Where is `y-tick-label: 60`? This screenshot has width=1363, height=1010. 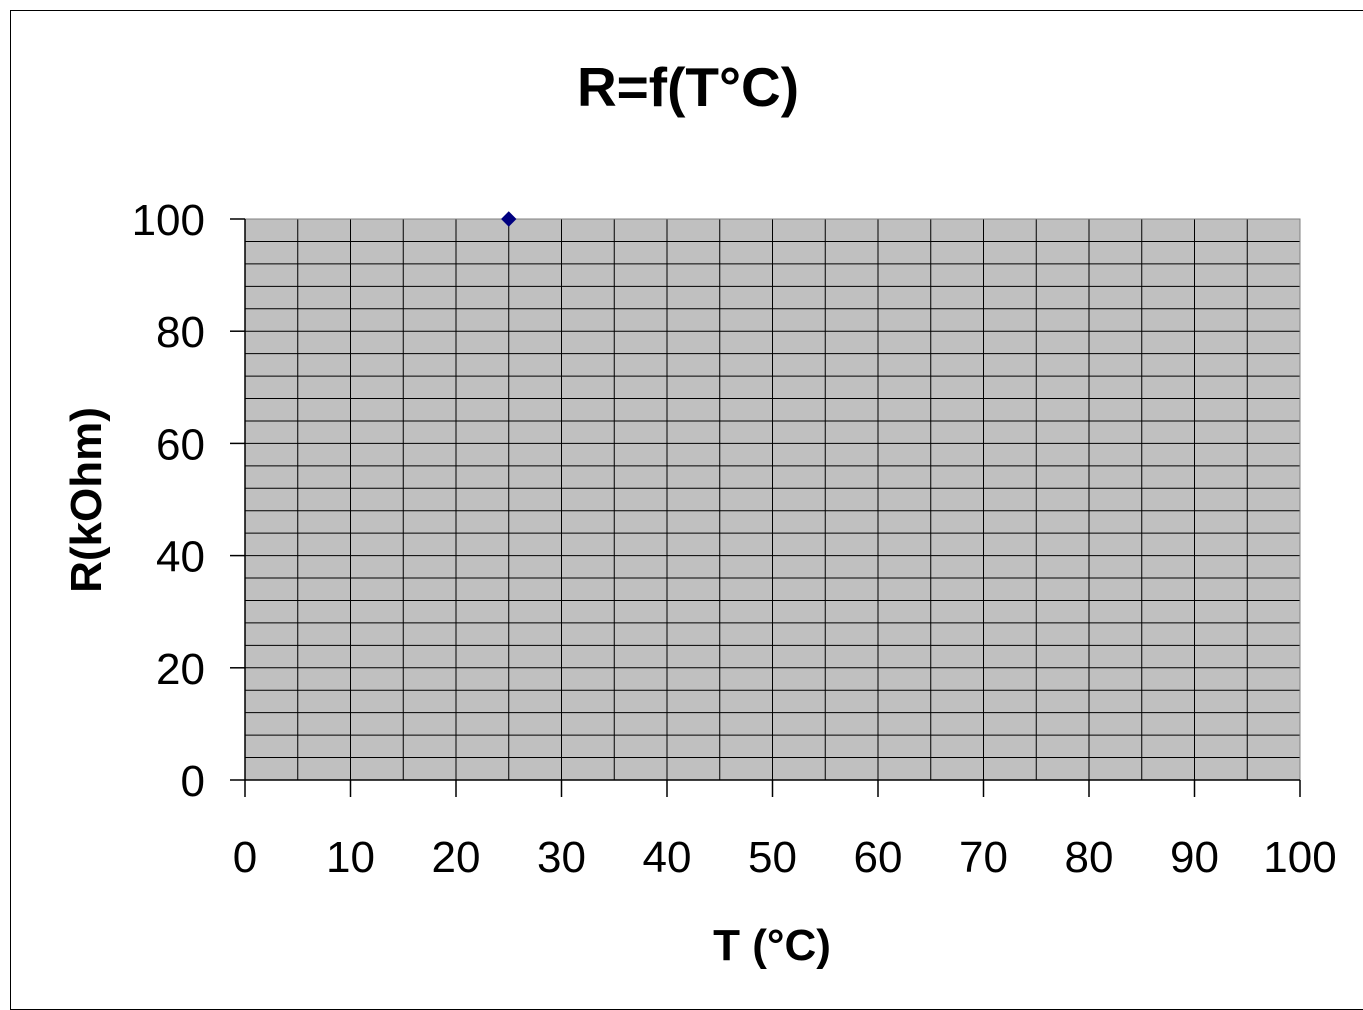
y-tick-label: 60 is located at coordinates (180, 444).